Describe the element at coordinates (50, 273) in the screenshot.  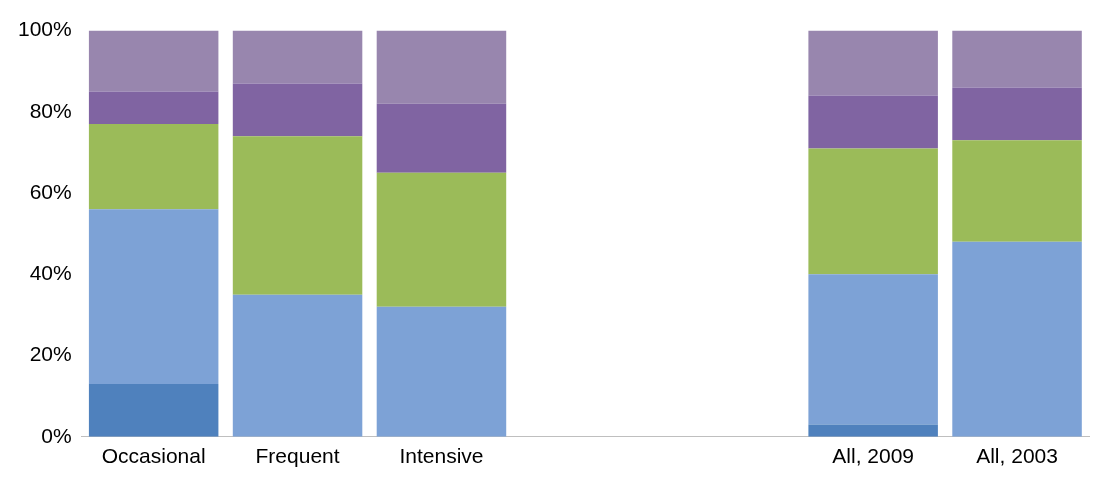
I see `y-tick-label: 40%` at that location.